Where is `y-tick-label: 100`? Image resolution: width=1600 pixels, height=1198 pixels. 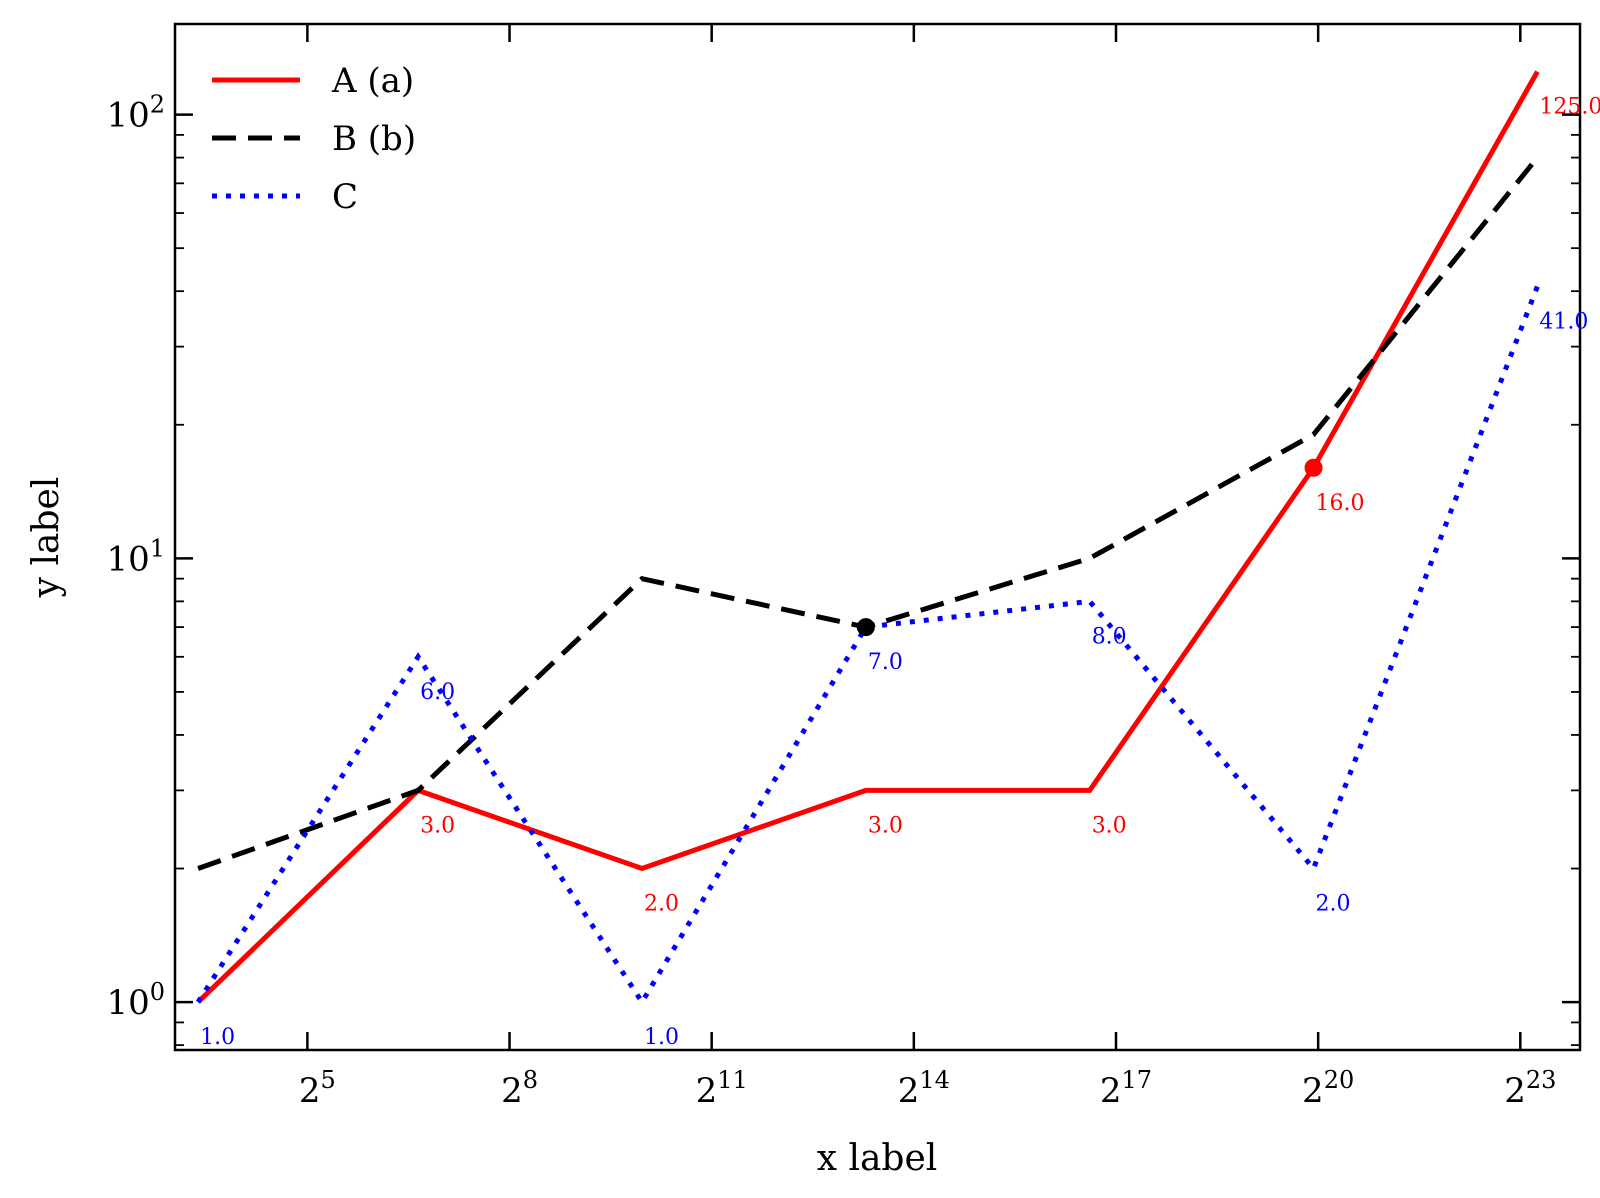
y-tick-label: 100 is located at coordinates (135, 1000).